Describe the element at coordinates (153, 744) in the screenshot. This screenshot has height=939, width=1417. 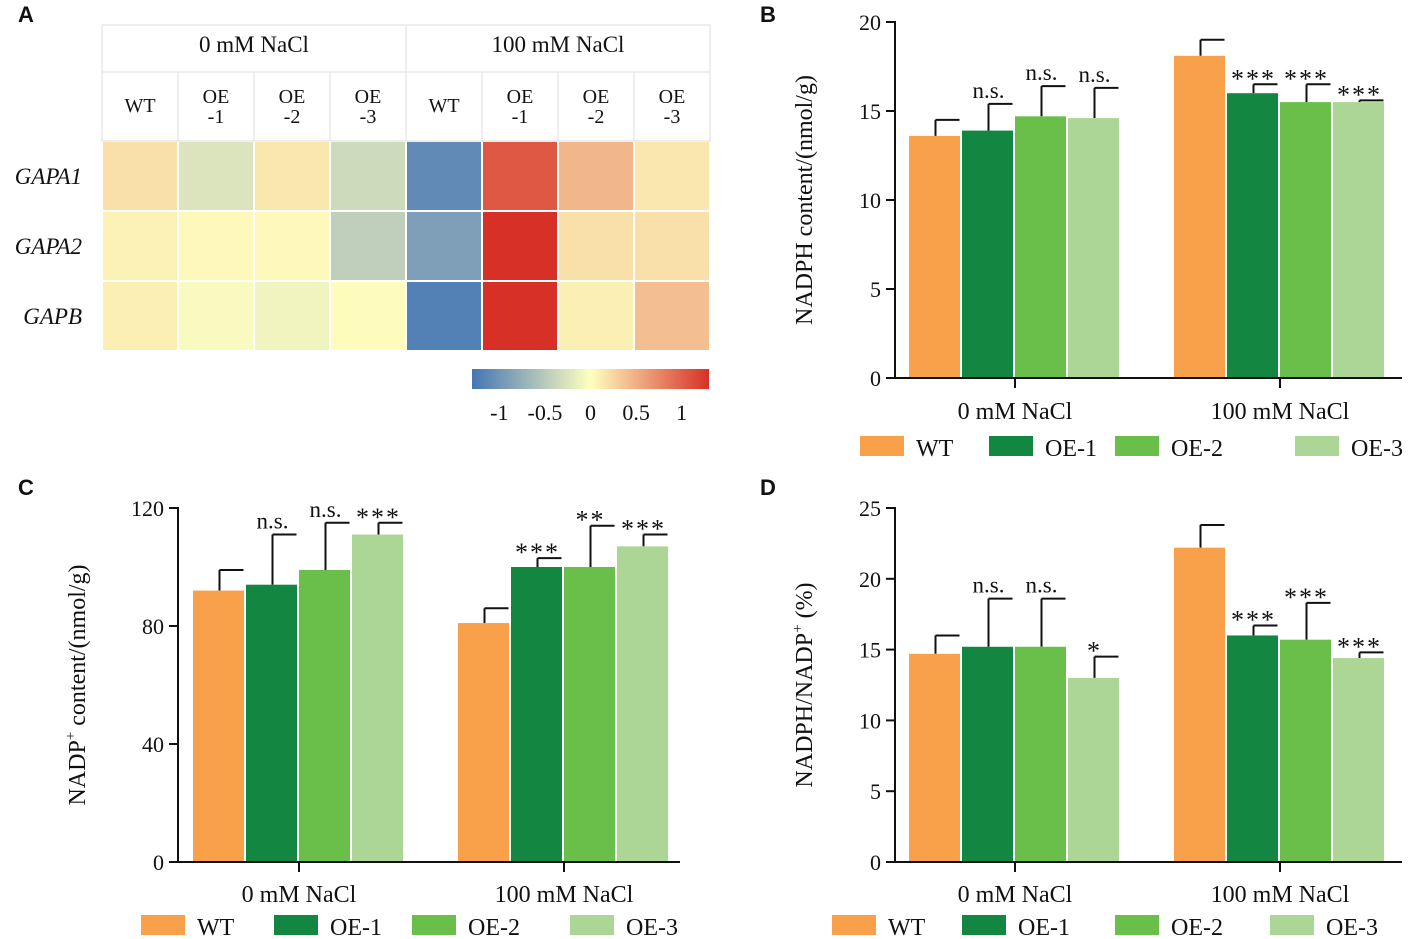
I see `y-tick-label: 40` at that location.